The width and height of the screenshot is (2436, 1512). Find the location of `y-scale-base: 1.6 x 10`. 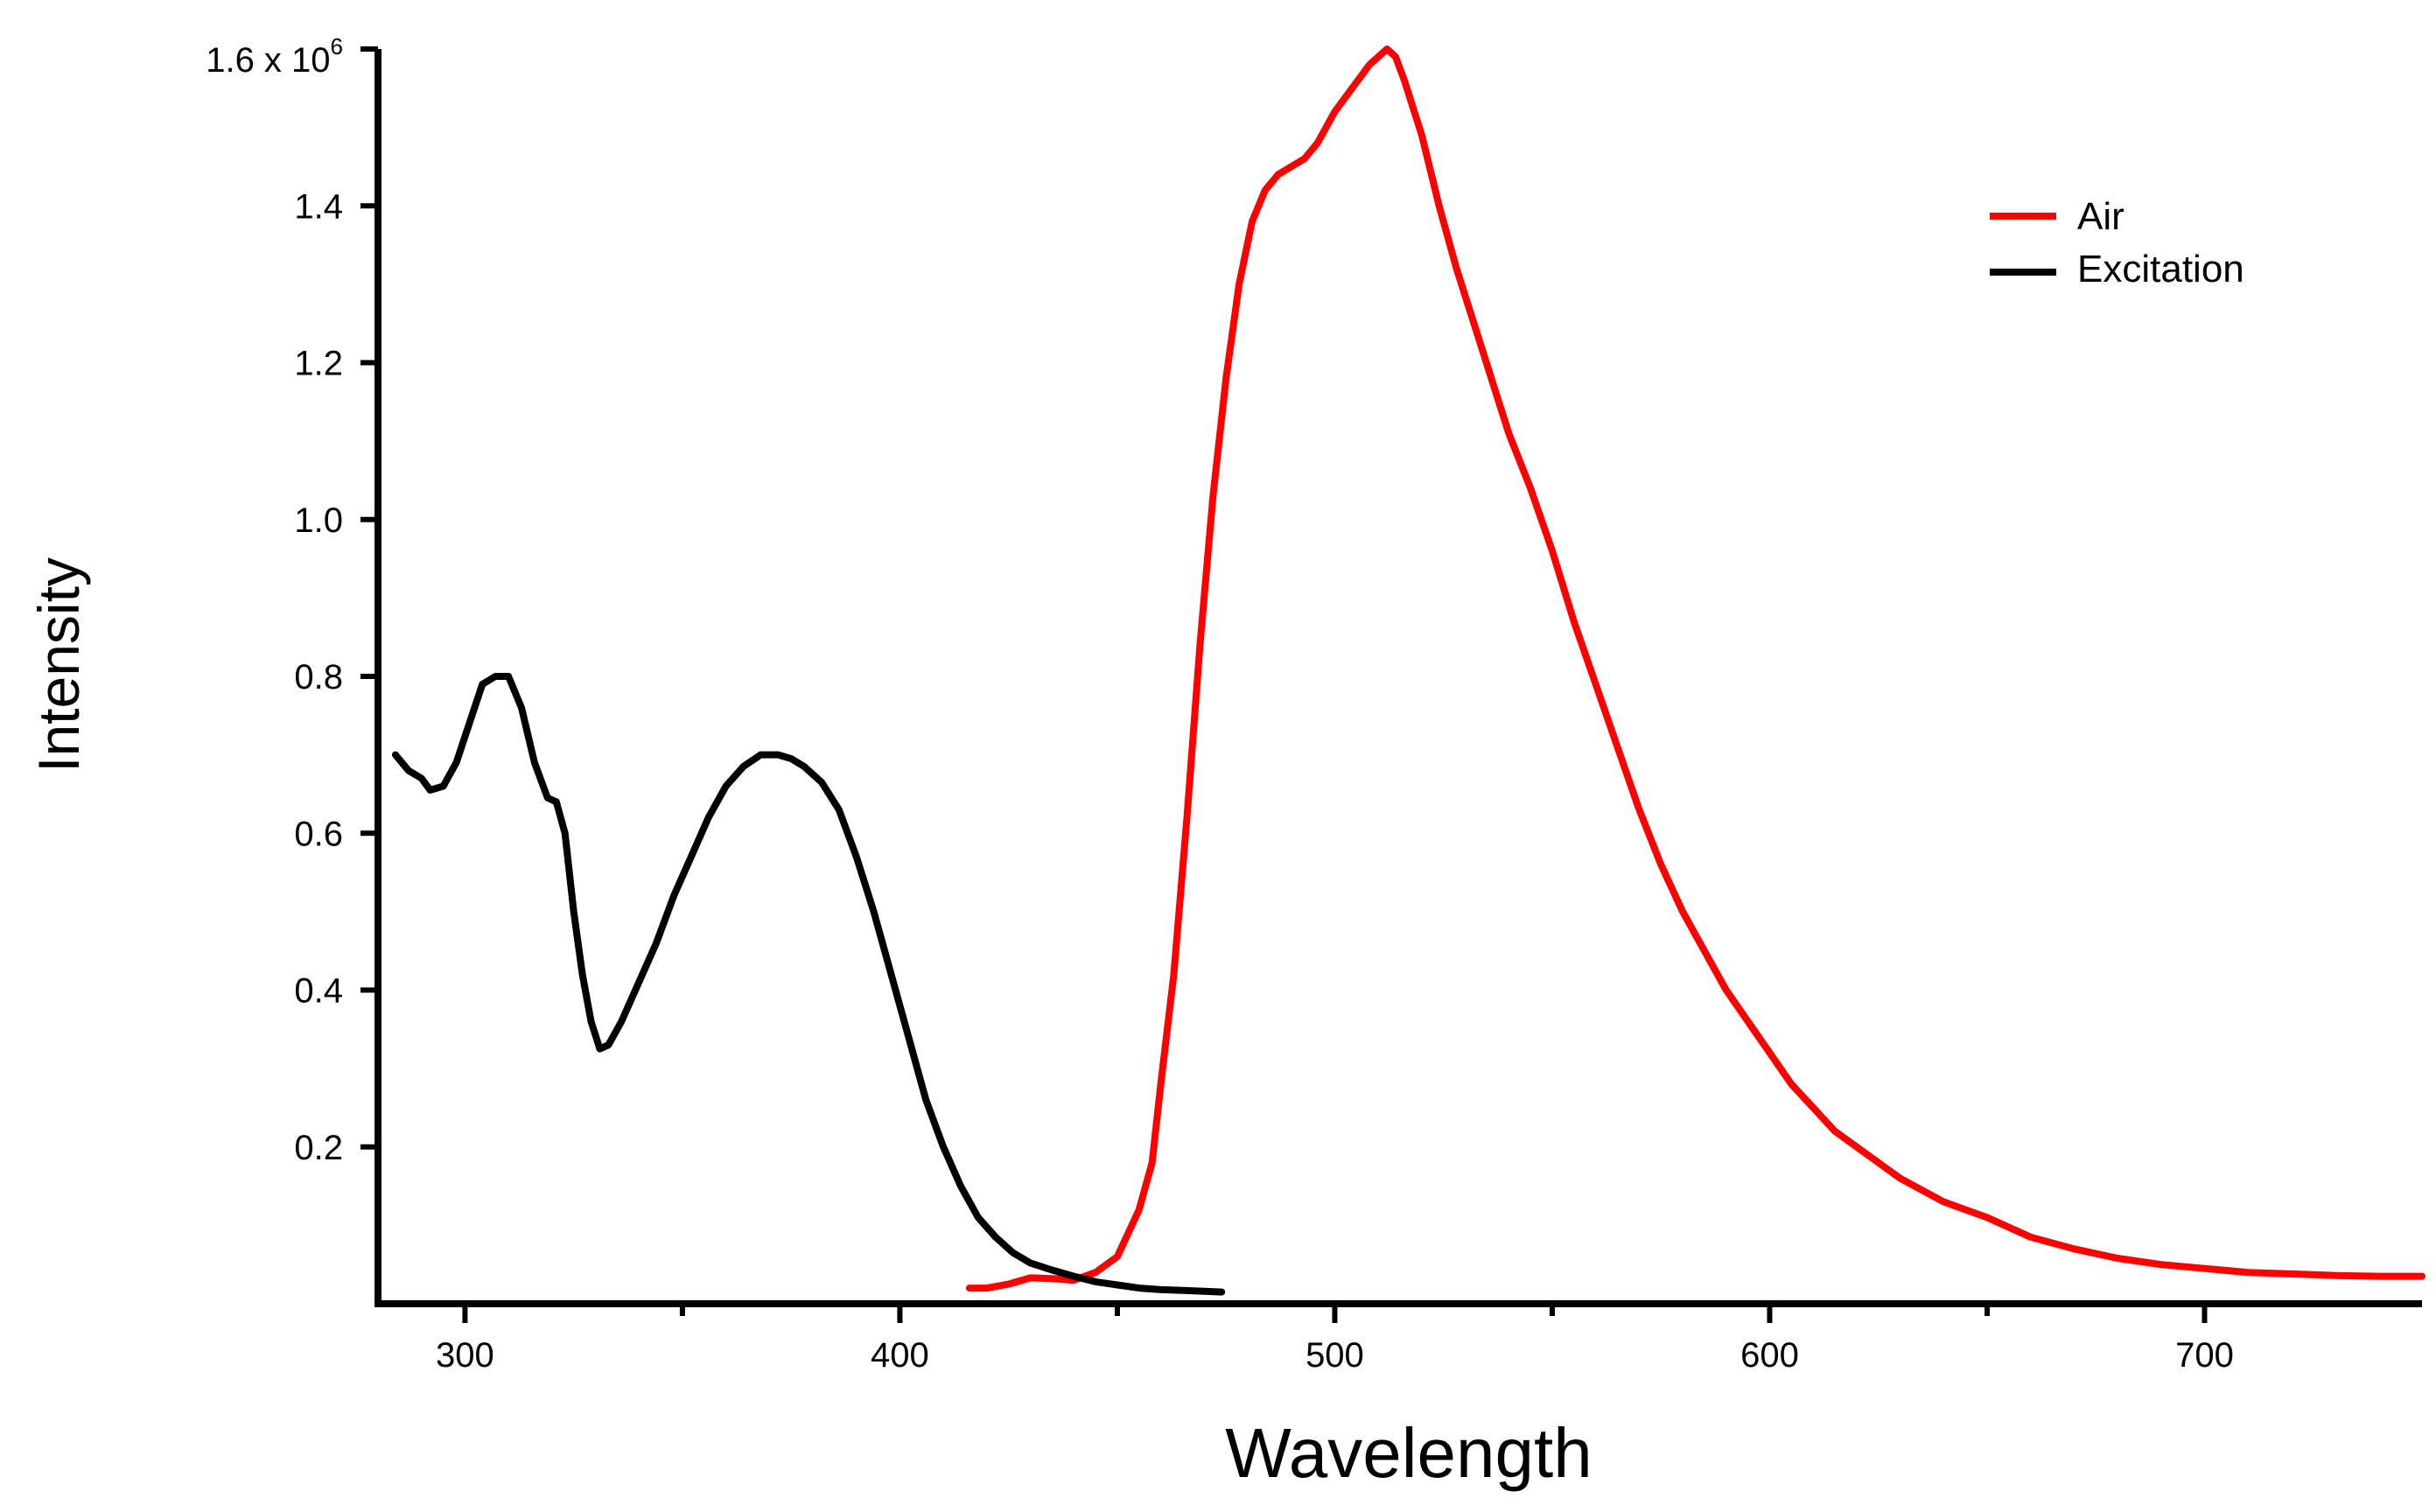

y-scale-base: 1.6 x 10 is located at coordinates (268, 60).